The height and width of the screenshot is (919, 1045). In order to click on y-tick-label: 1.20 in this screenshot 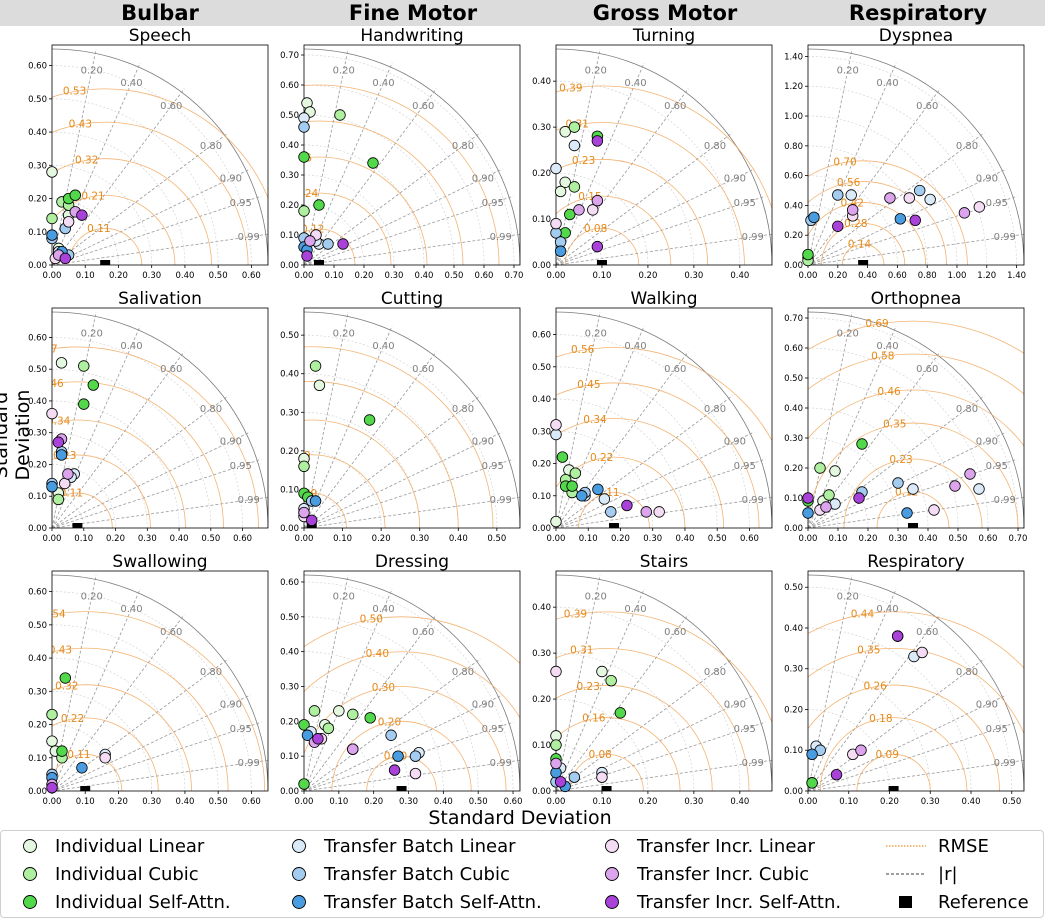, I will do `click(793, 87)`.